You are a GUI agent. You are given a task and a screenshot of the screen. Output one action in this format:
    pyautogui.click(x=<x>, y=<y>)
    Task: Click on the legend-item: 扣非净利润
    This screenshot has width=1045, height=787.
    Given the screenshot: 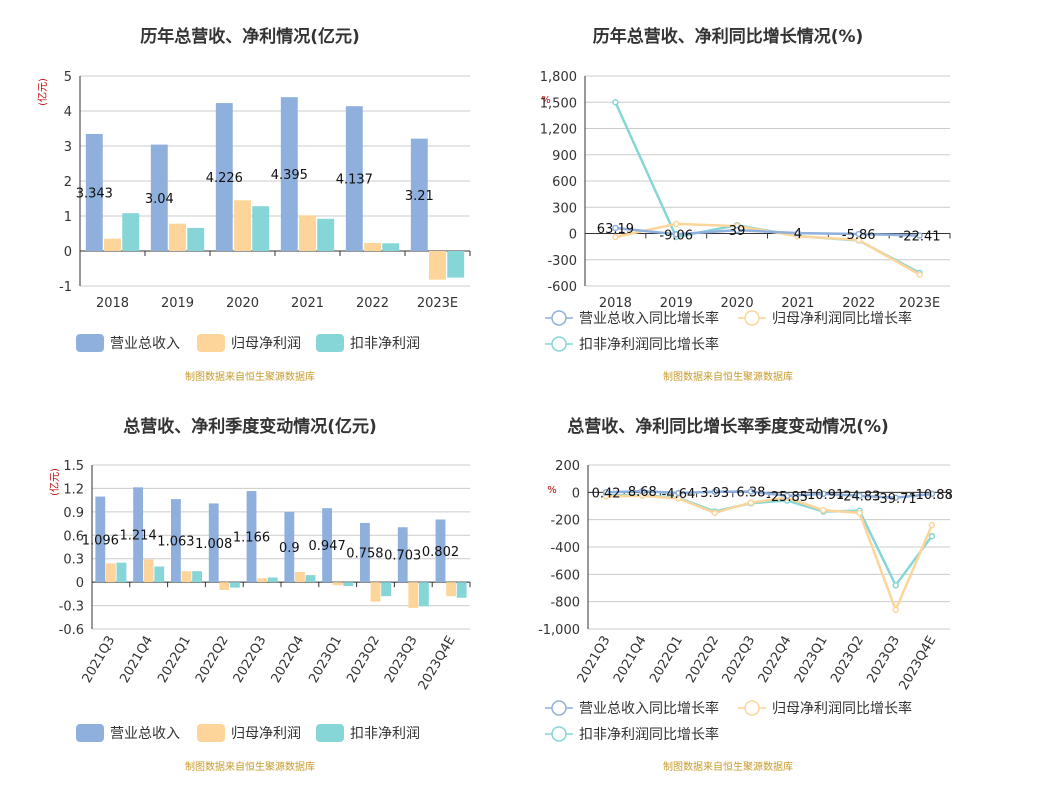 What is the action you would take?
    pyautogui.click(x=385, y=344)
    